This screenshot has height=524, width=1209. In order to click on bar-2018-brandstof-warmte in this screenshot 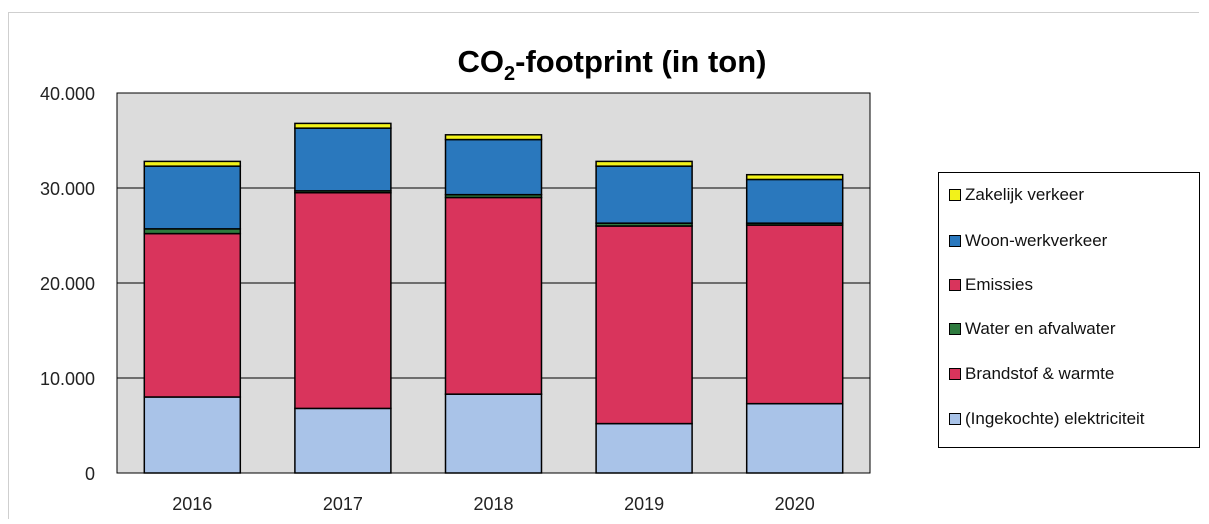, I will do `click(493, 295)`.